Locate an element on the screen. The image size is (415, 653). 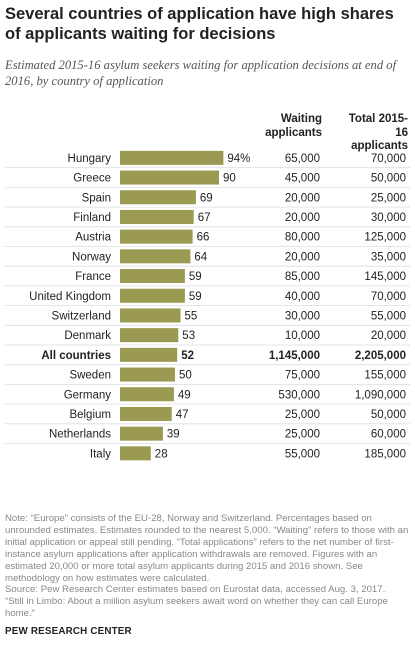
category-label: Belgium is located at coordinates (90, 415).